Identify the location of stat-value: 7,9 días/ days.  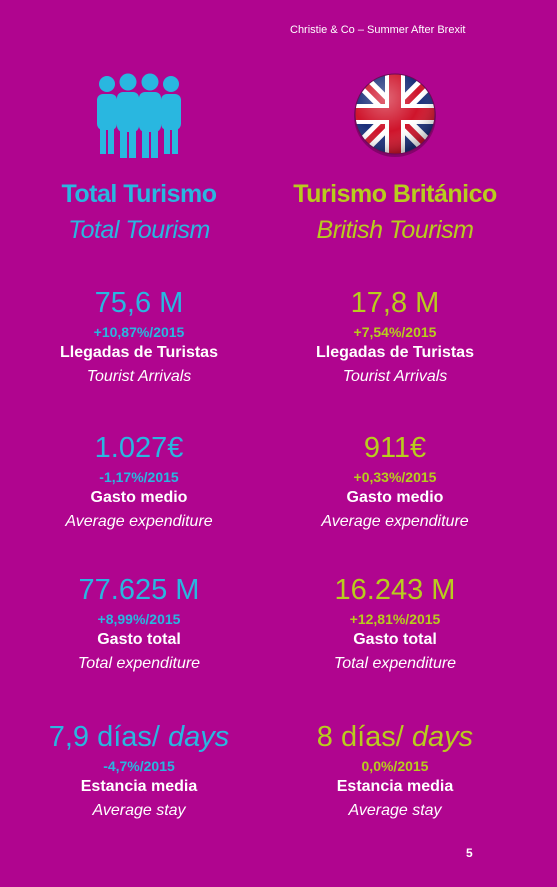
(139, 737).